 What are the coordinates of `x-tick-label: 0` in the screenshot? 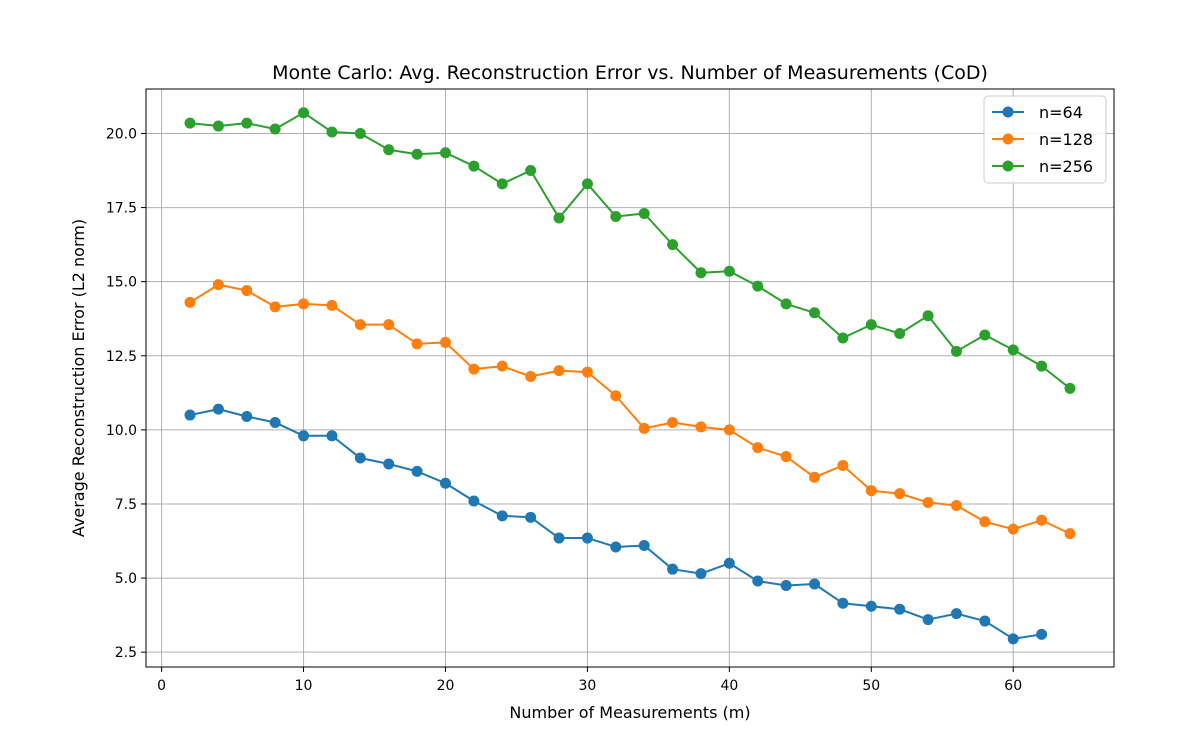 It's located at (161, 686).